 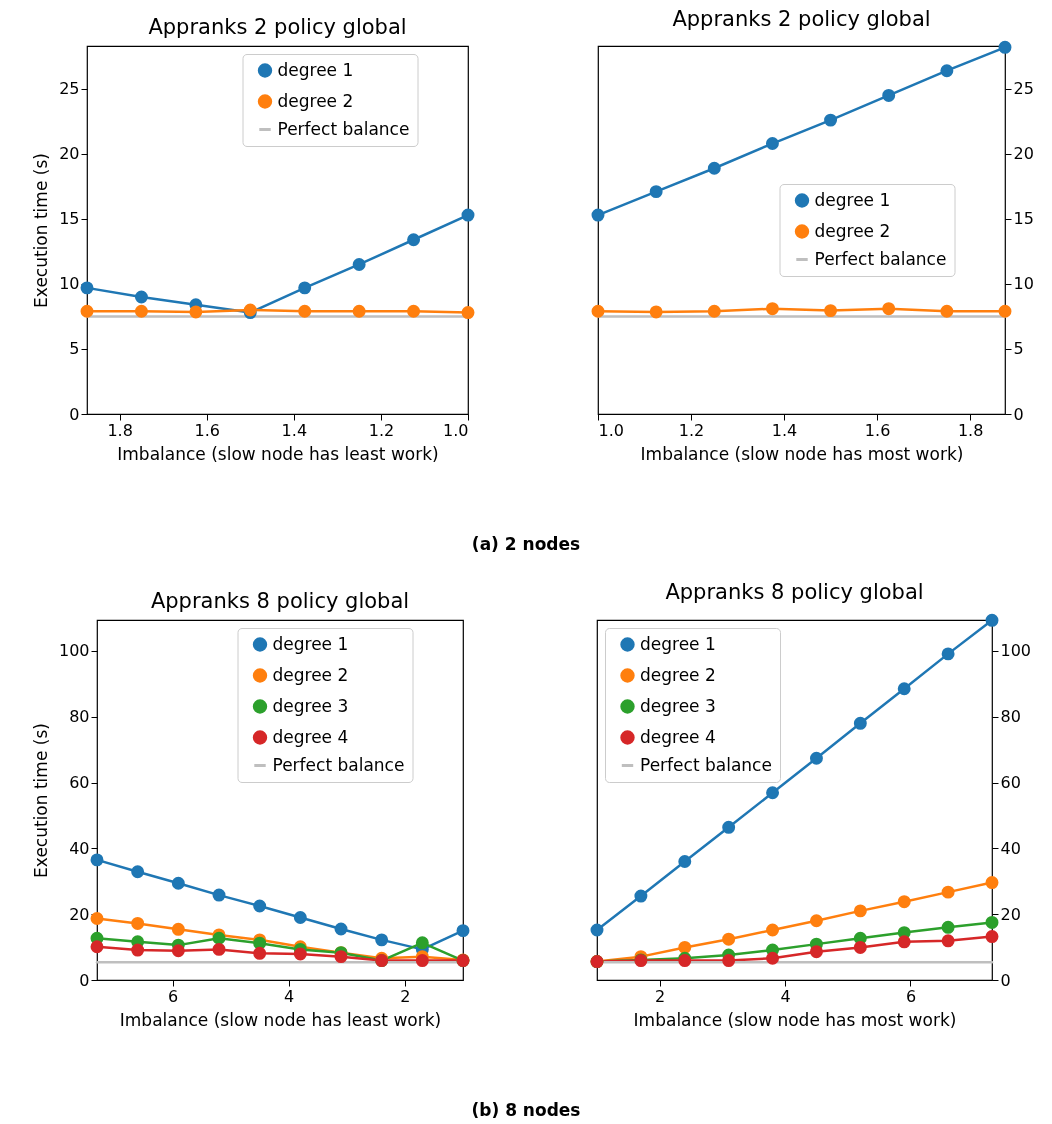 I want to click on y-tick-label: 100, so click(x=74, y=651).